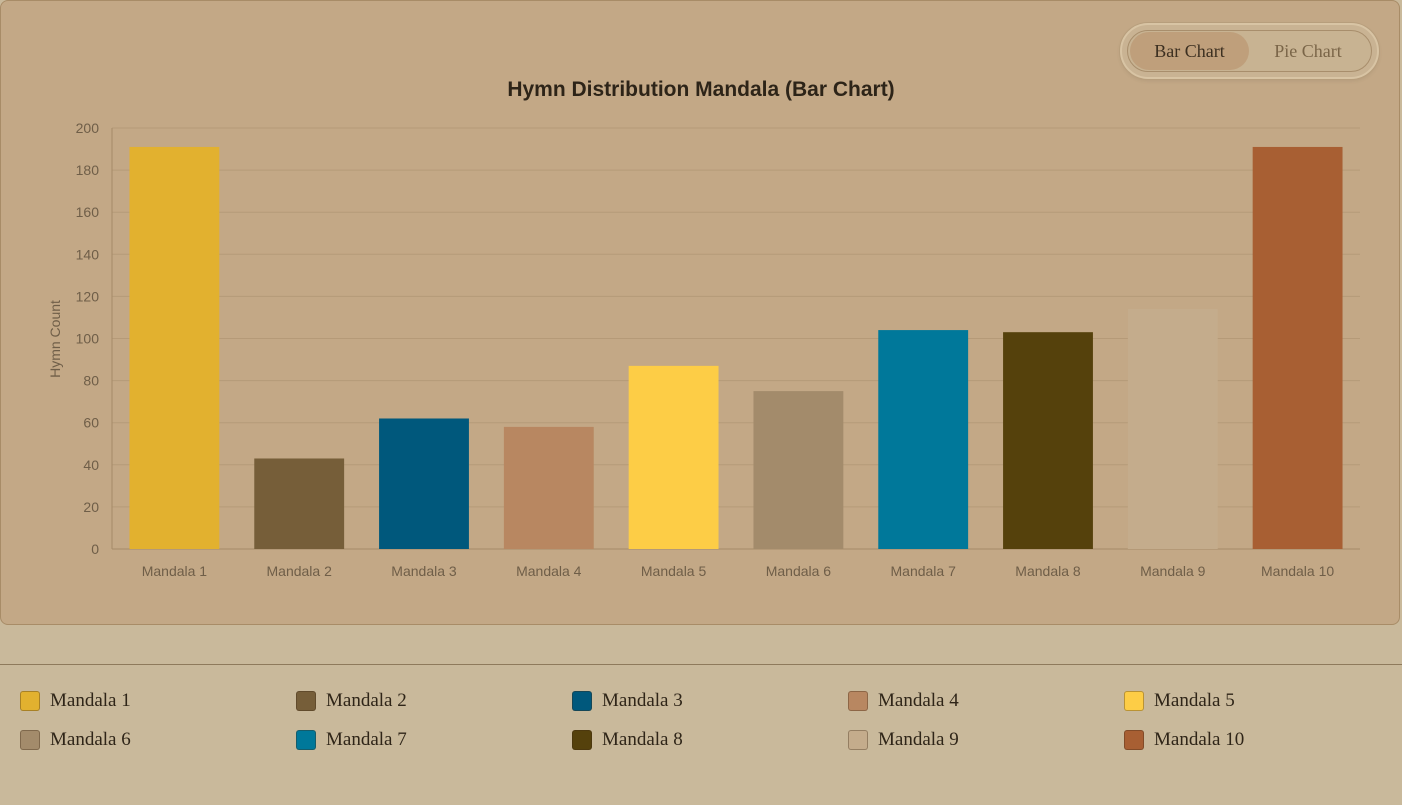 The image size is (1402, 805). Describe the element at coordinates (674, 571) in the screenshot. I see `x-tick-label: Mandala 5` at that location.